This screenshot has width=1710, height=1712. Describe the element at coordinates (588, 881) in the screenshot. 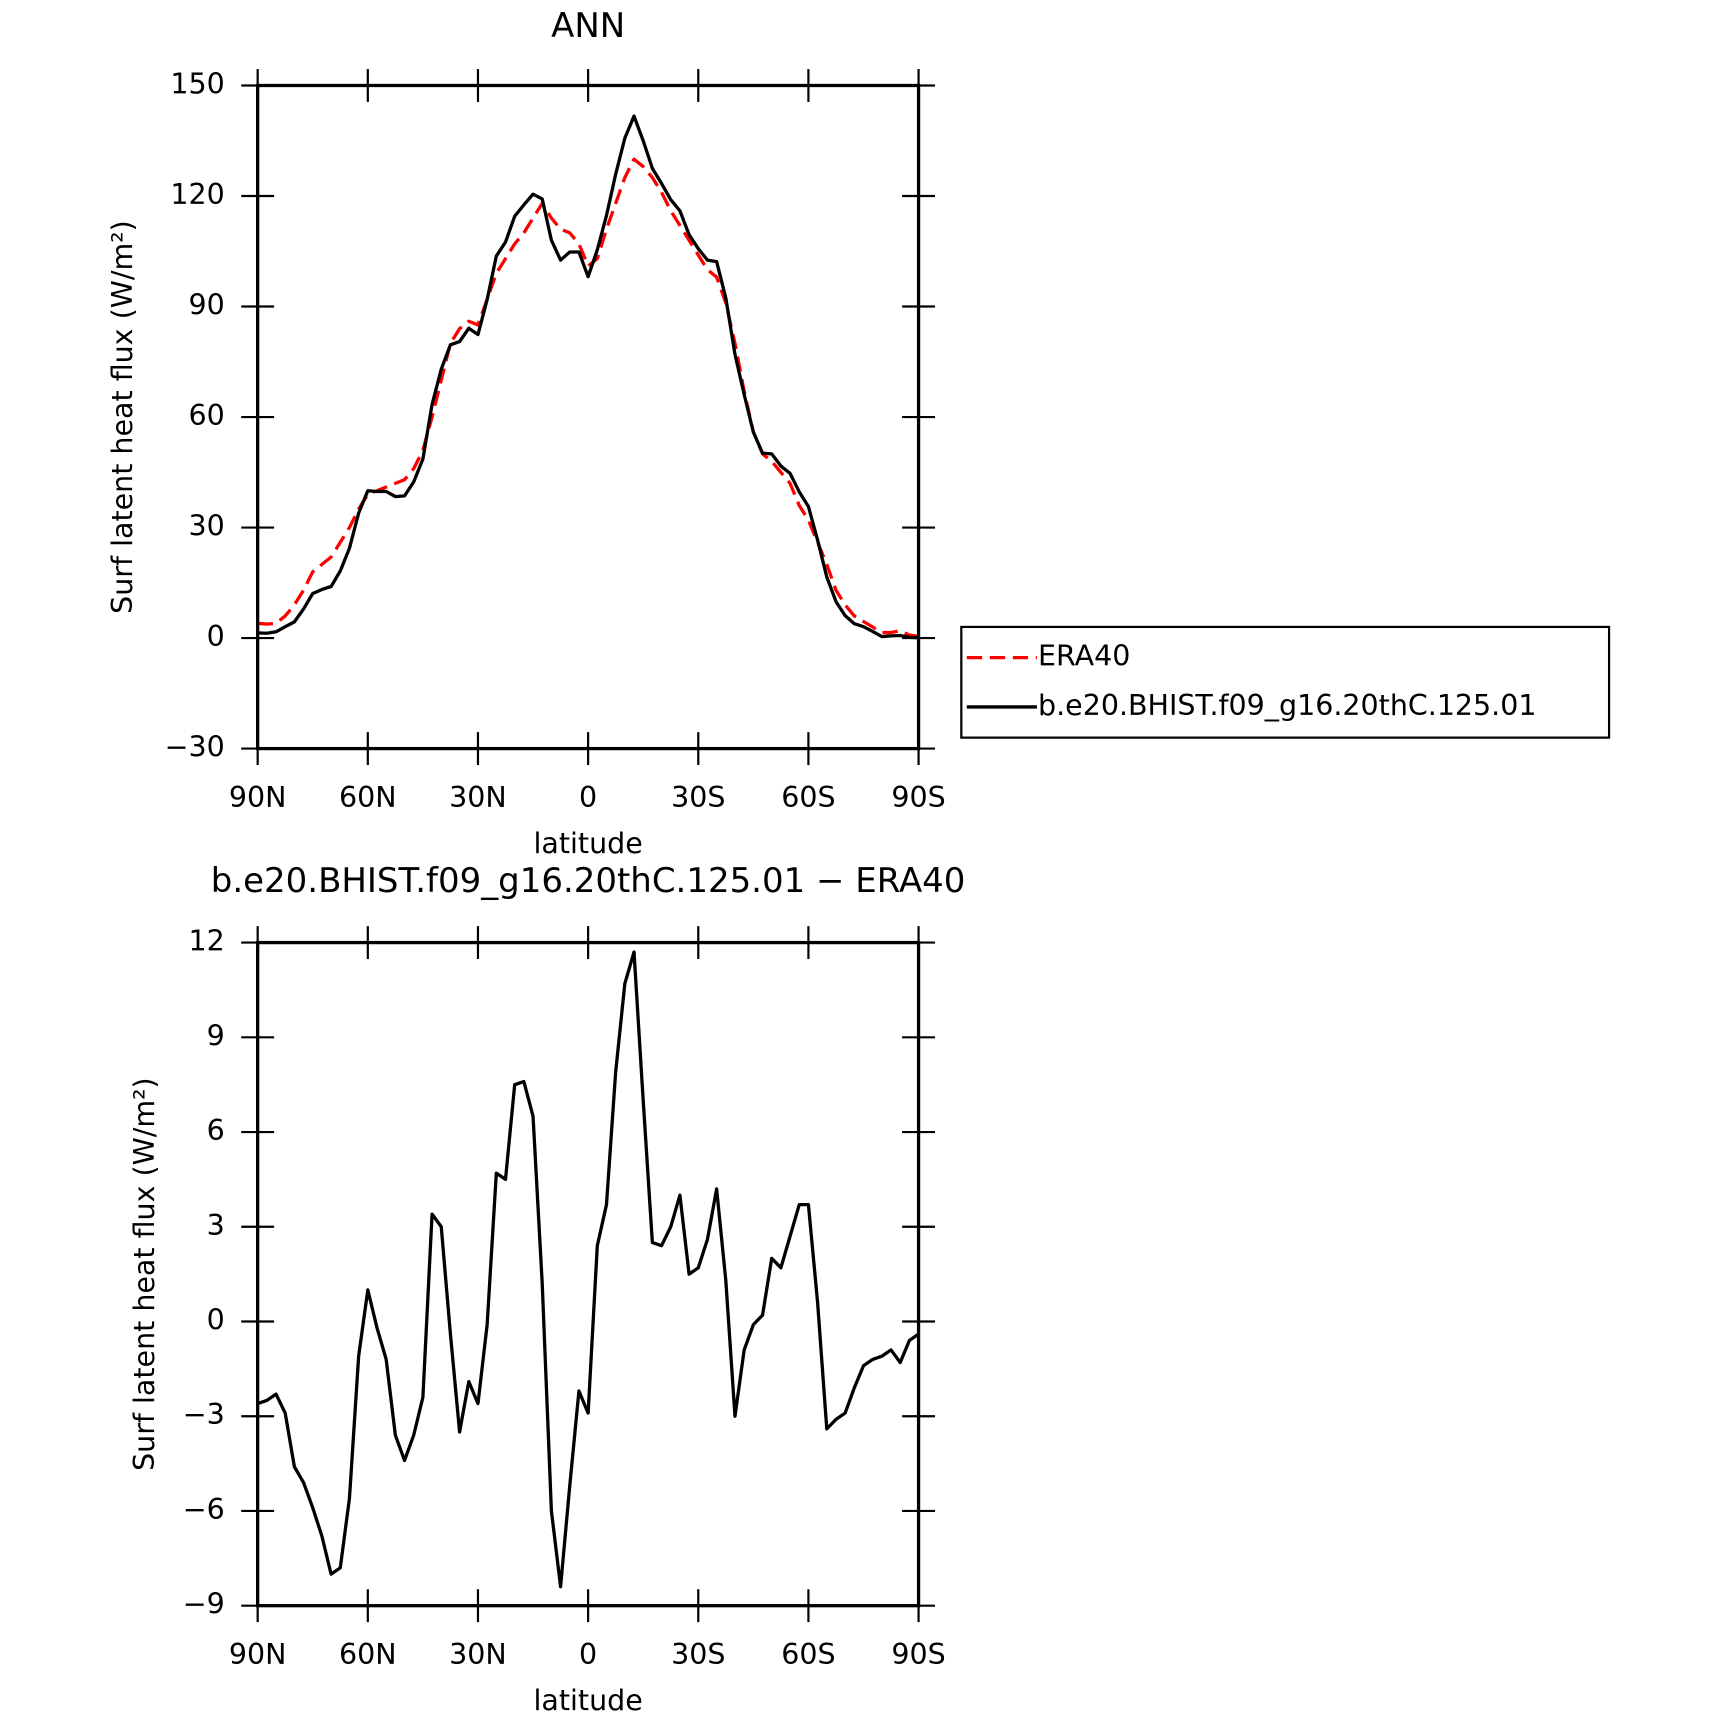

I see `chart-title: b.e20.BHIST.f09_g16.20thC.125.01 − ERA40` at that location.